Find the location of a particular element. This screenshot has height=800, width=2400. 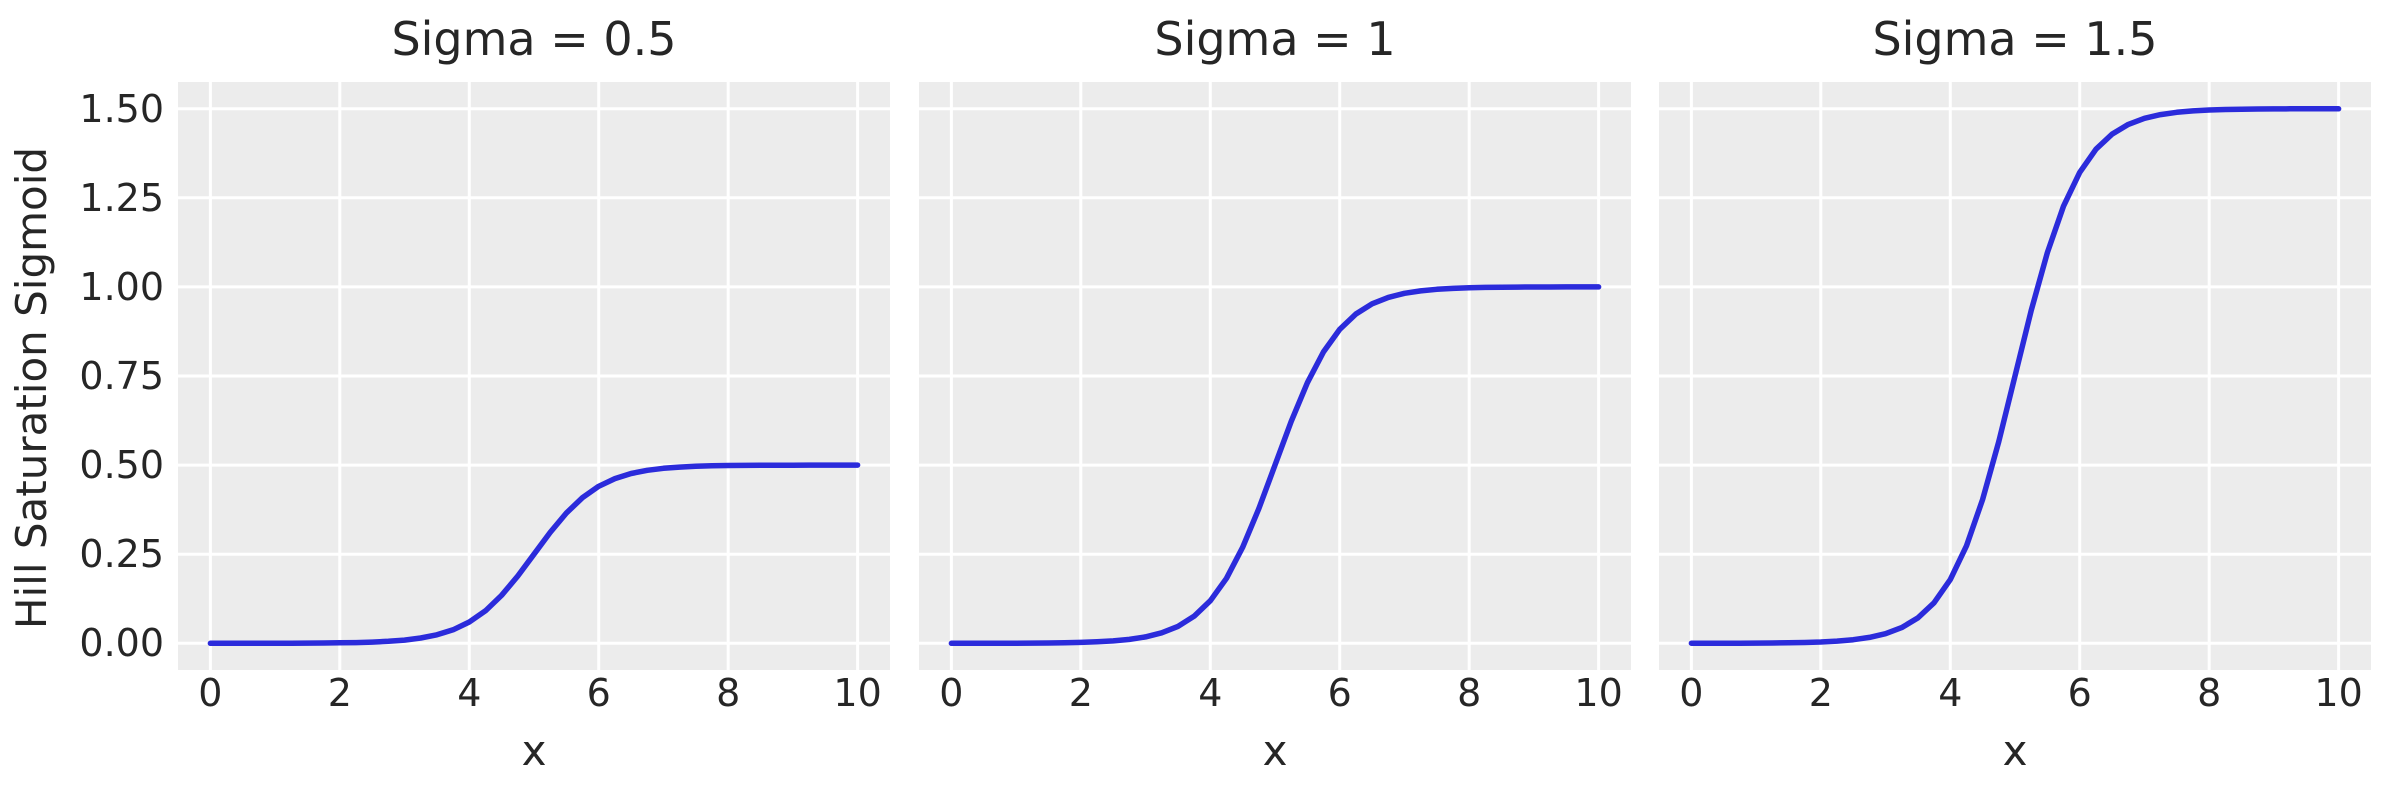

plot-title: Sigma = 0.5 is located at coordinates (534, 39).